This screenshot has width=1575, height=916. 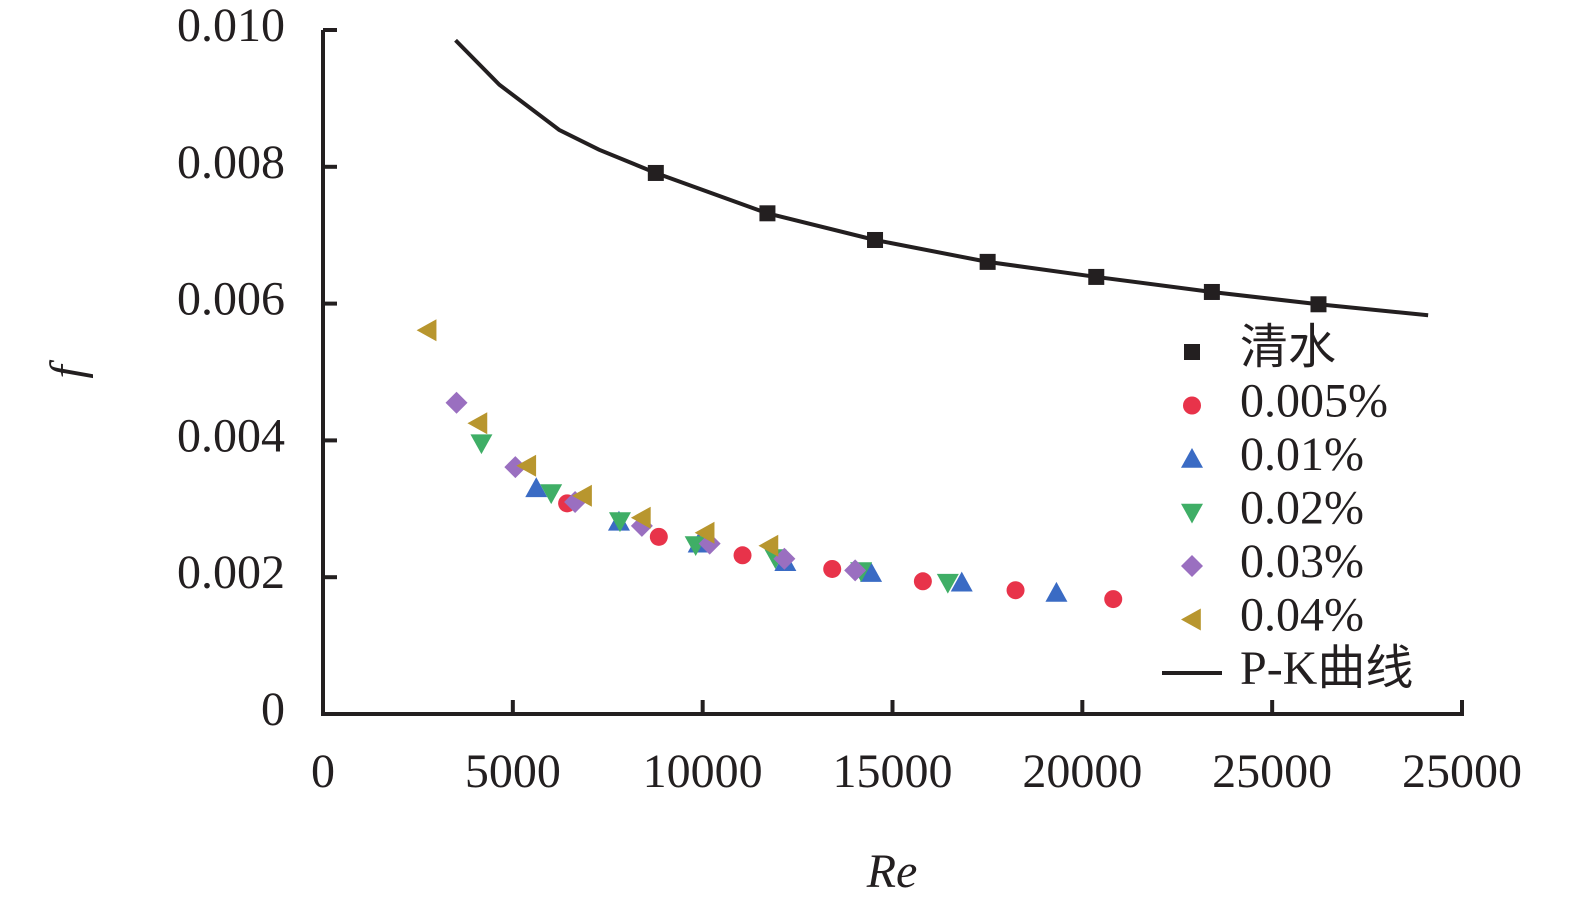 I want to click on y-tick-label: 0.004, so click(x=231, y=435).